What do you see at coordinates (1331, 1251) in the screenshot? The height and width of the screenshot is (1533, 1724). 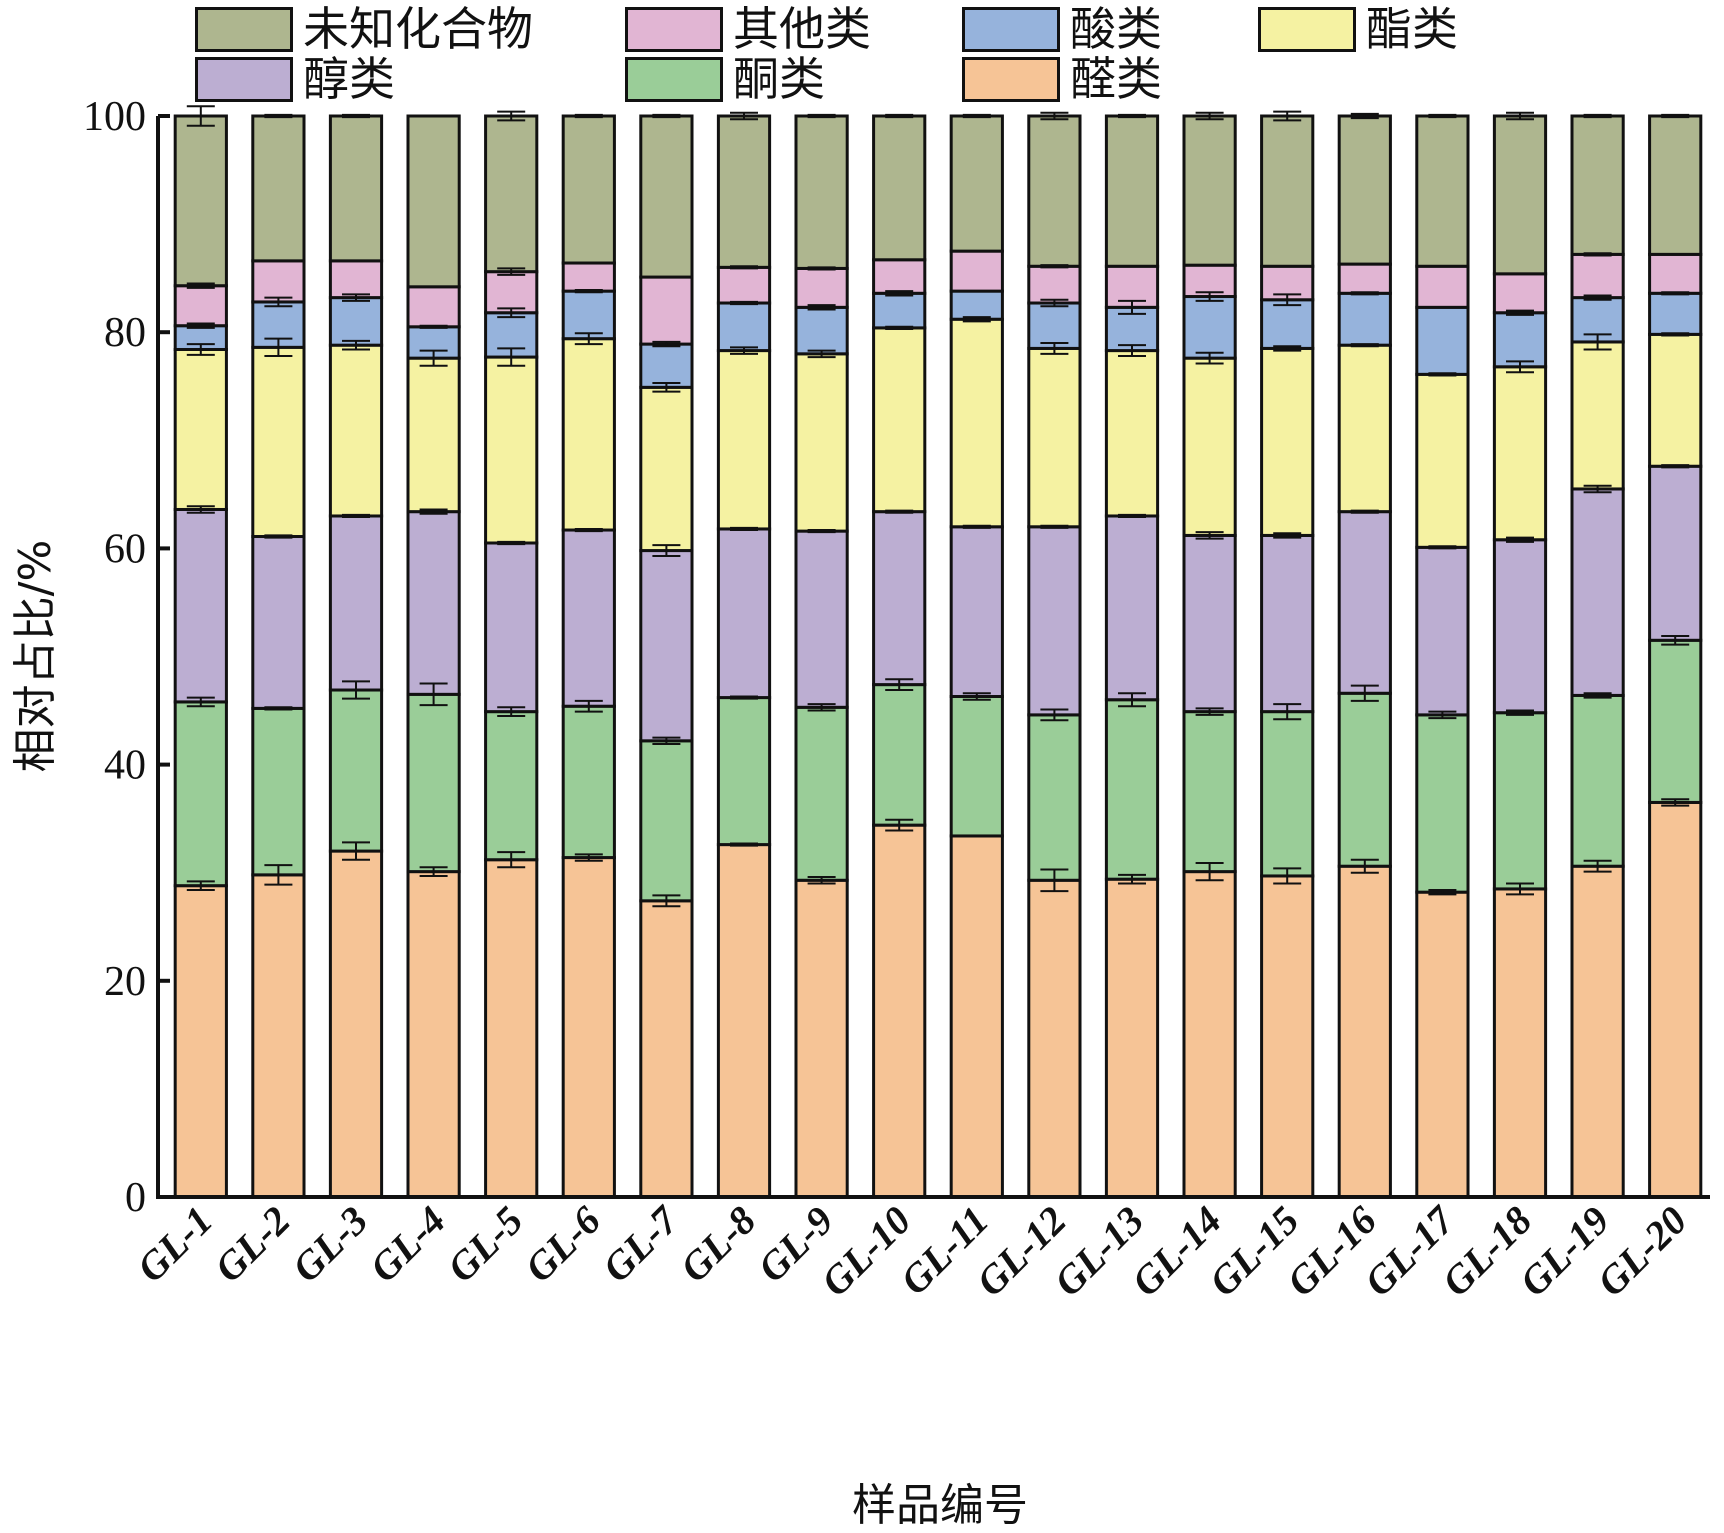 I see `x-tick-label: GL-16` at bounding box center [1331, 1251].